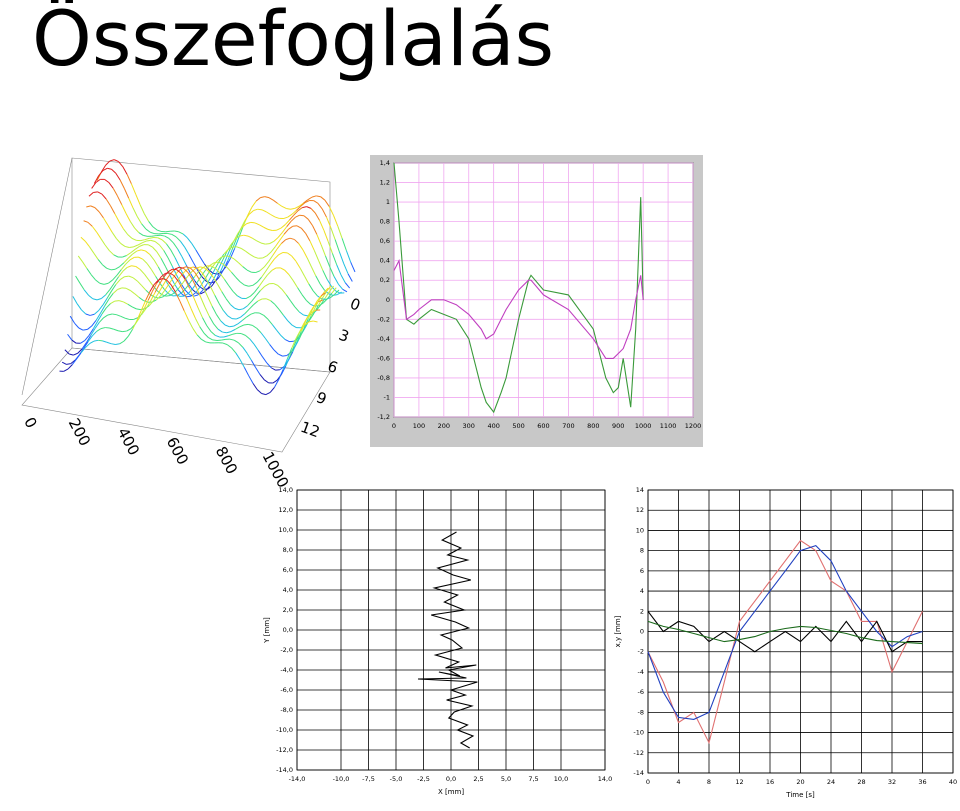 This screenshot has height=811, width=960. What do you see at coordinates (419, 426) in the screenshot?
I see `x-tick-label: 100` at bounding box center [419, 426].